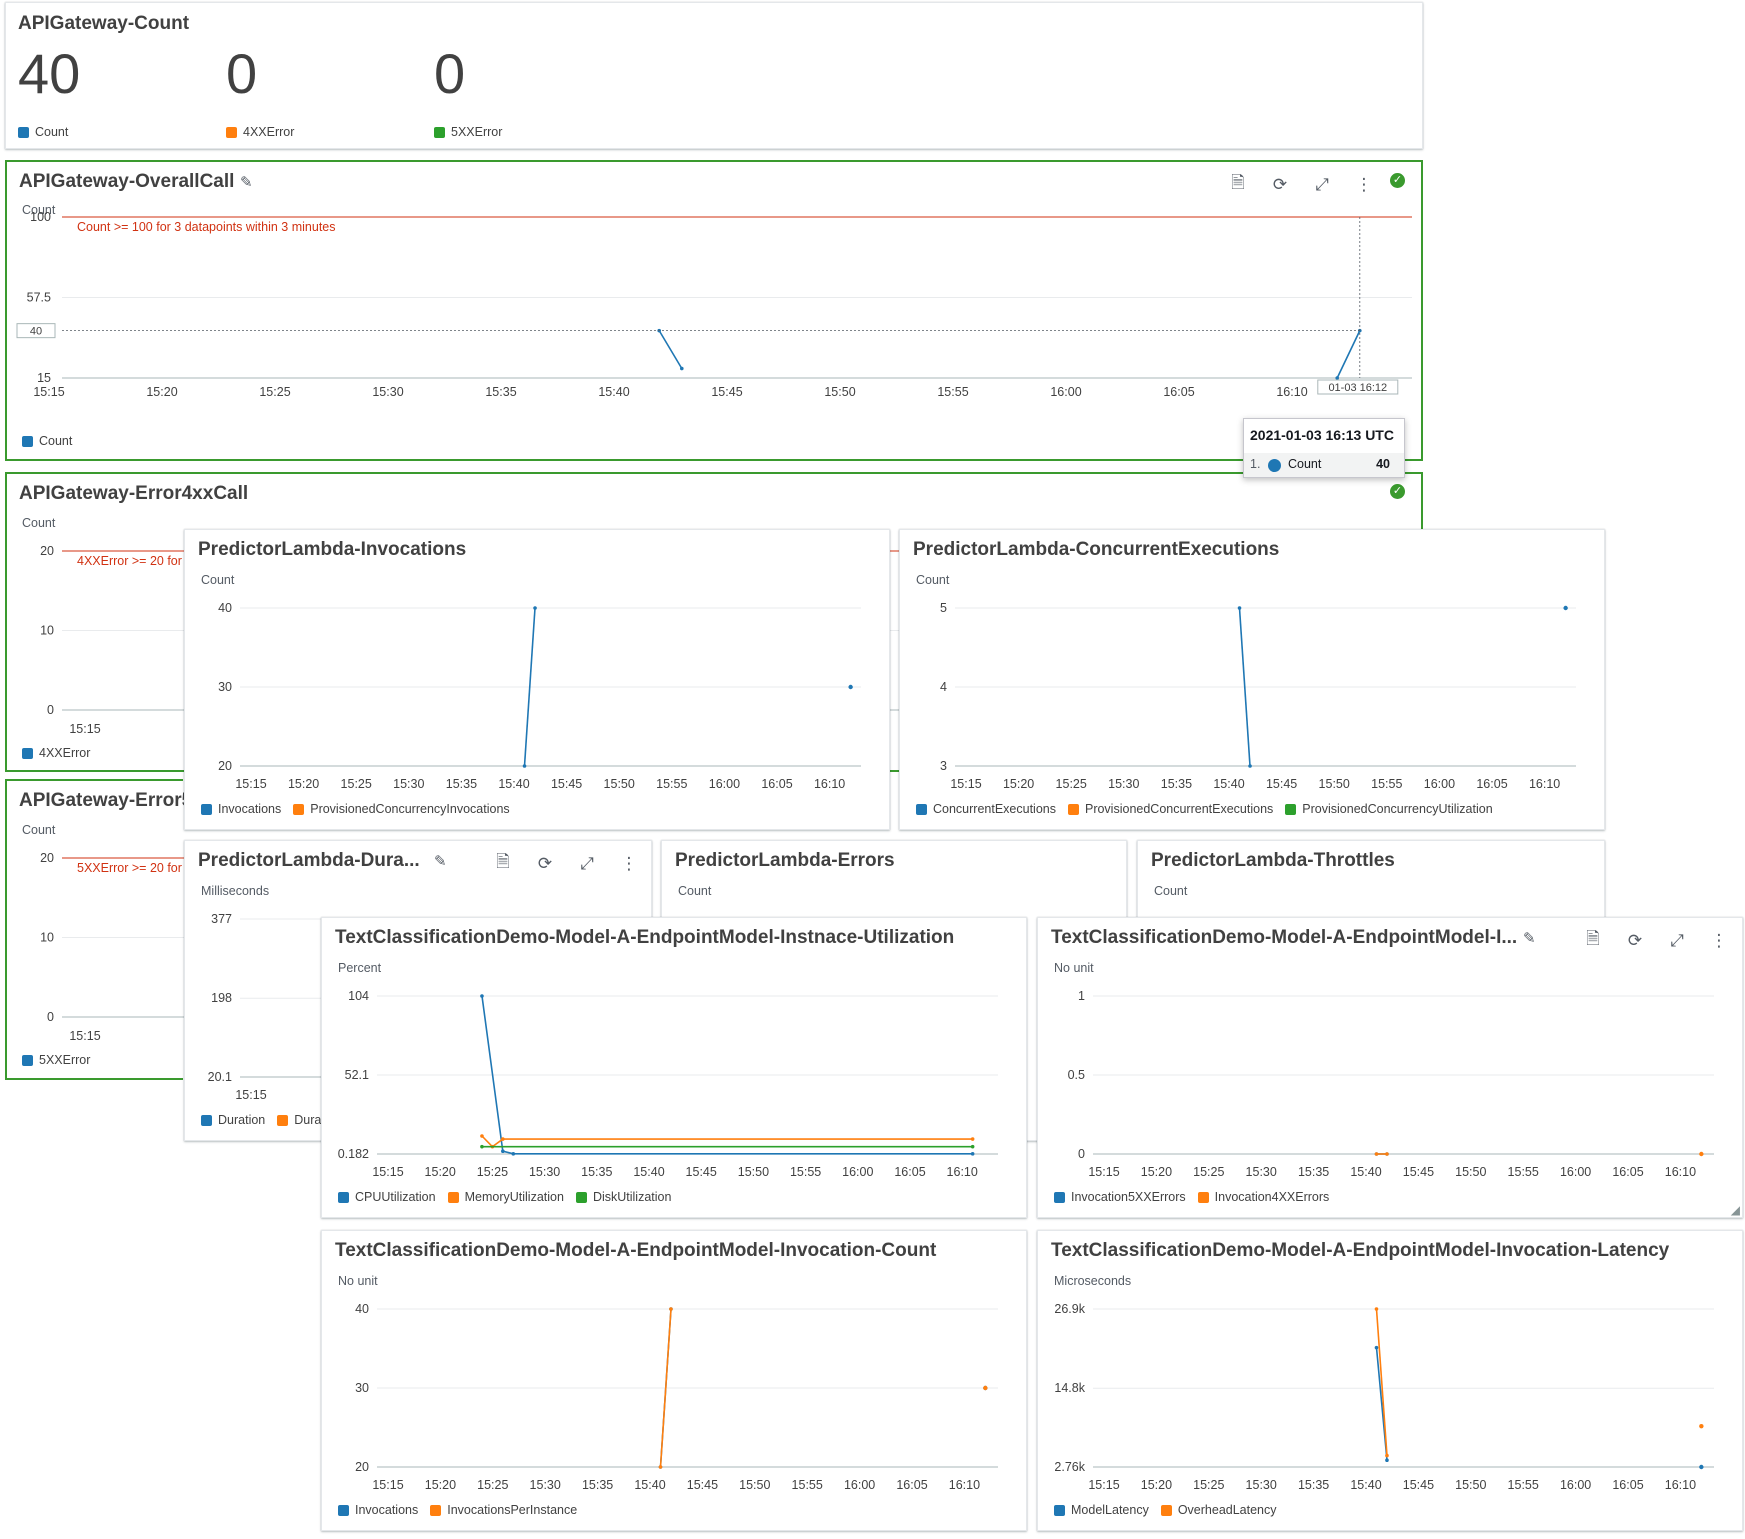  What do you see at coordinates (623, 1197) in the screenshot?
I see `legend-item: DiskUtilization` at bounding box center [623, 1197].